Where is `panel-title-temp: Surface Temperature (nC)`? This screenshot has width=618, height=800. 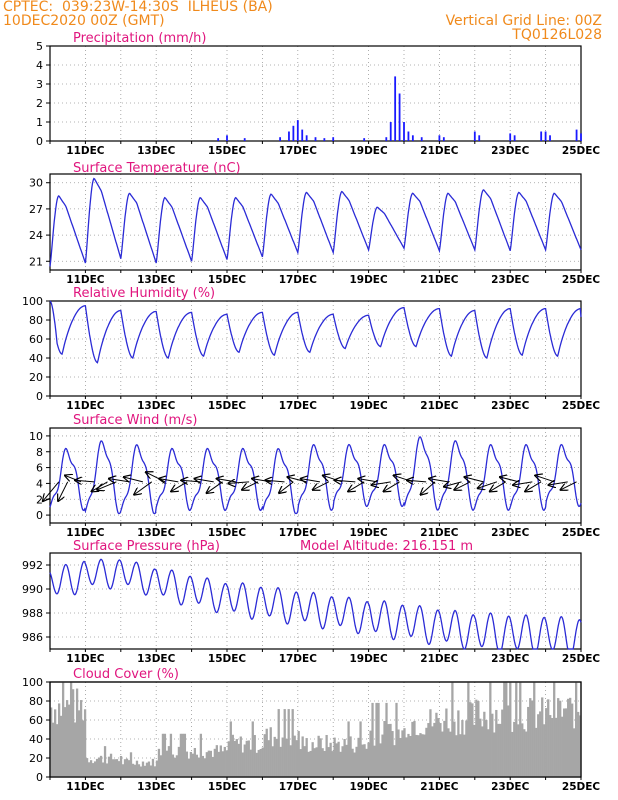
panel-title-temp: Surface Temperature (nC) is located at coordinates (157, 168).